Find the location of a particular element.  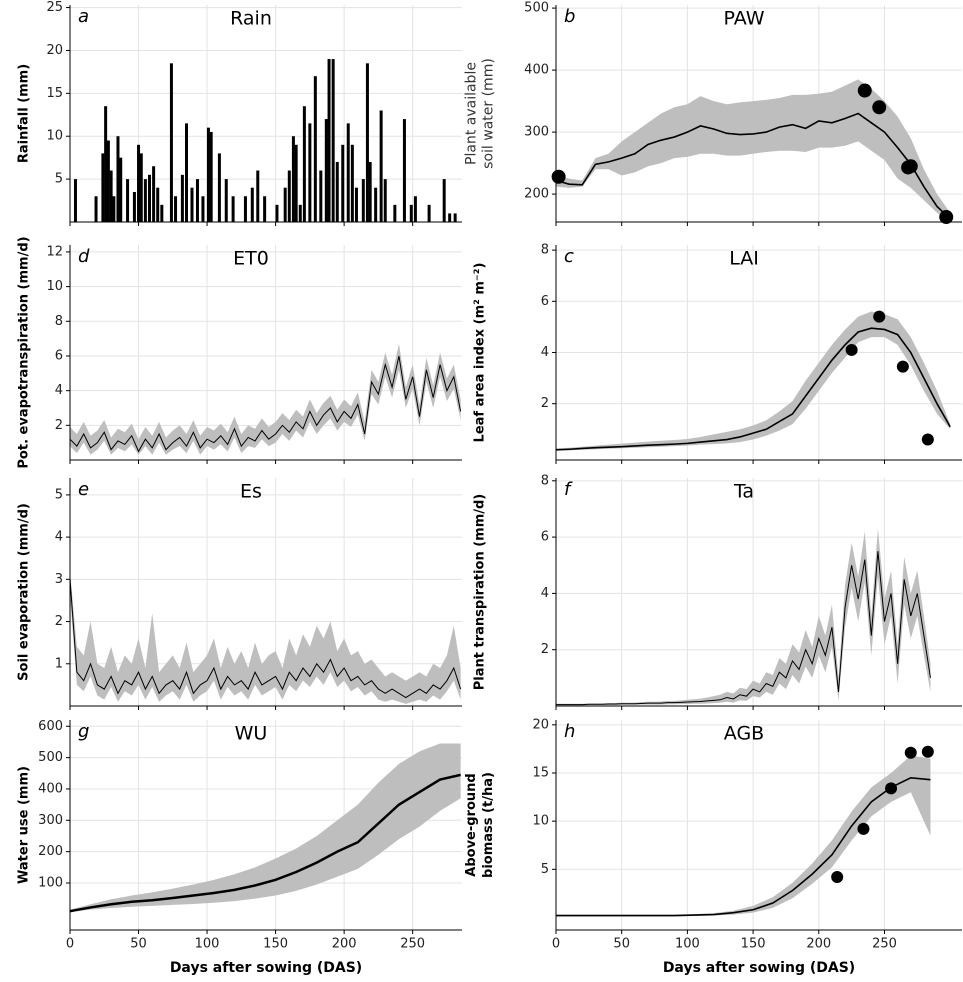

y-axis-label: biomass (t/ha) is located at coordinates (488, 825).